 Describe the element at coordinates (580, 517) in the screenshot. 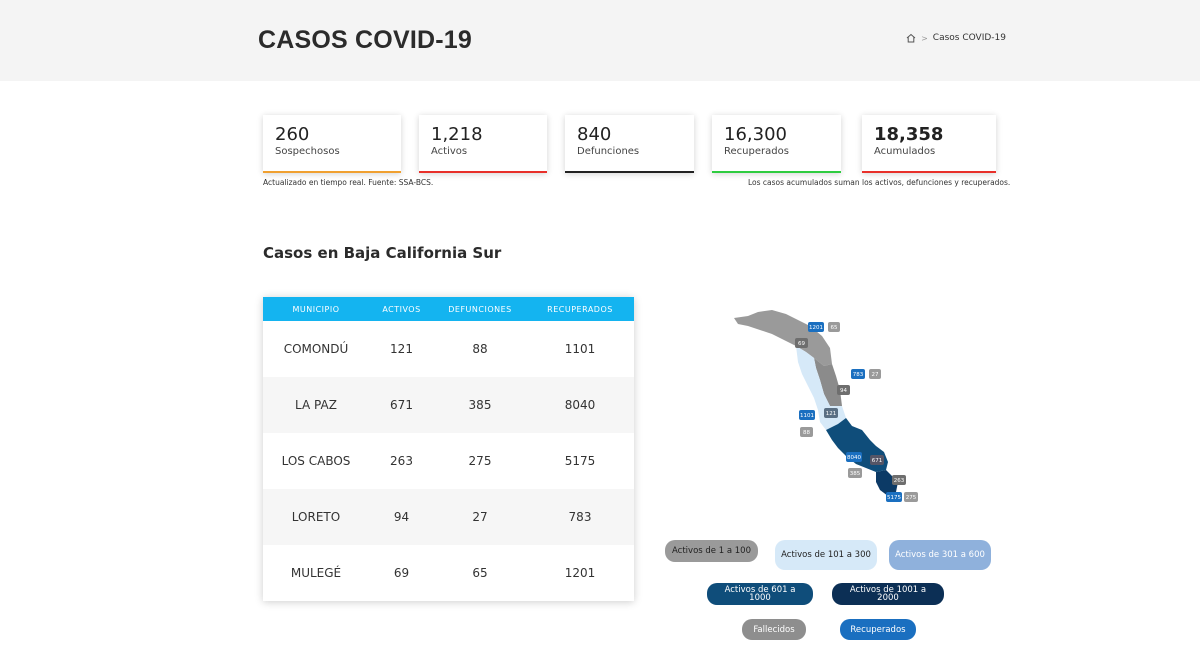

I see `cell-recuperados: 783` at that location.